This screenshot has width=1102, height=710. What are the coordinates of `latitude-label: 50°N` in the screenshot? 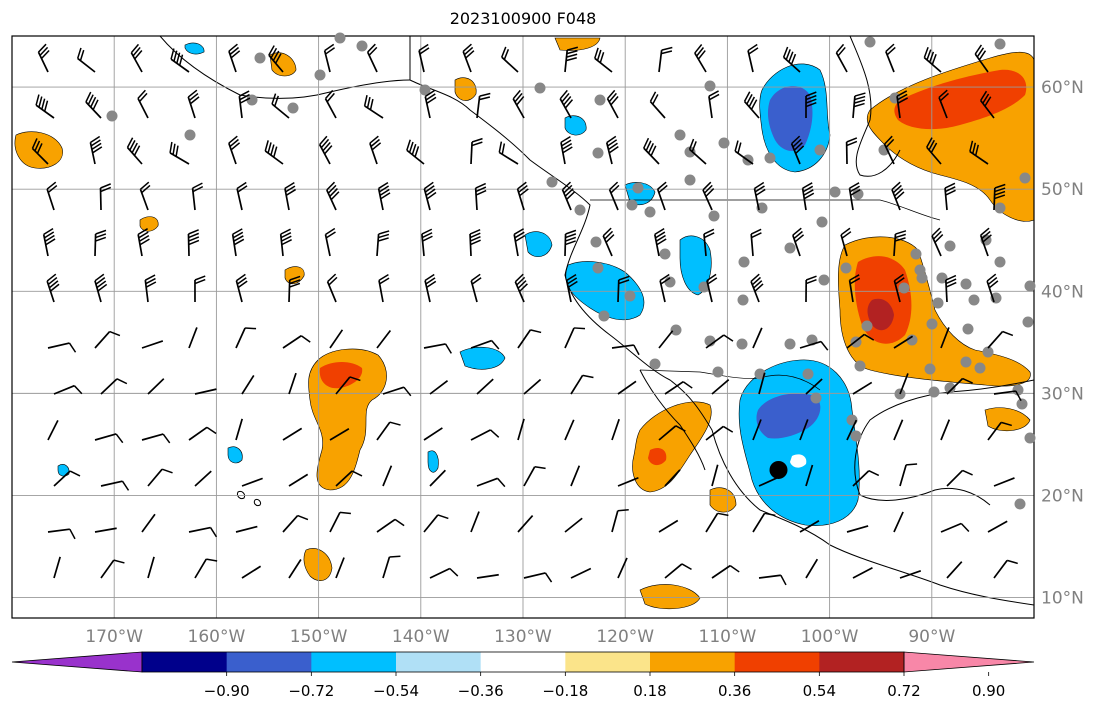 It's located at (1062, 190).